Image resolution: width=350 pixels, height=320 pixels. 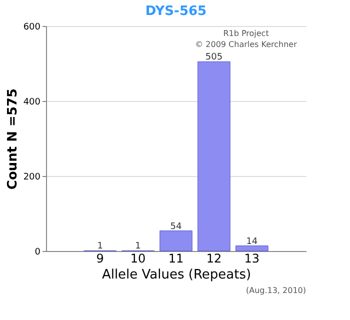 I want to click on x-tick-label: 9, so click(x=100, y=259).